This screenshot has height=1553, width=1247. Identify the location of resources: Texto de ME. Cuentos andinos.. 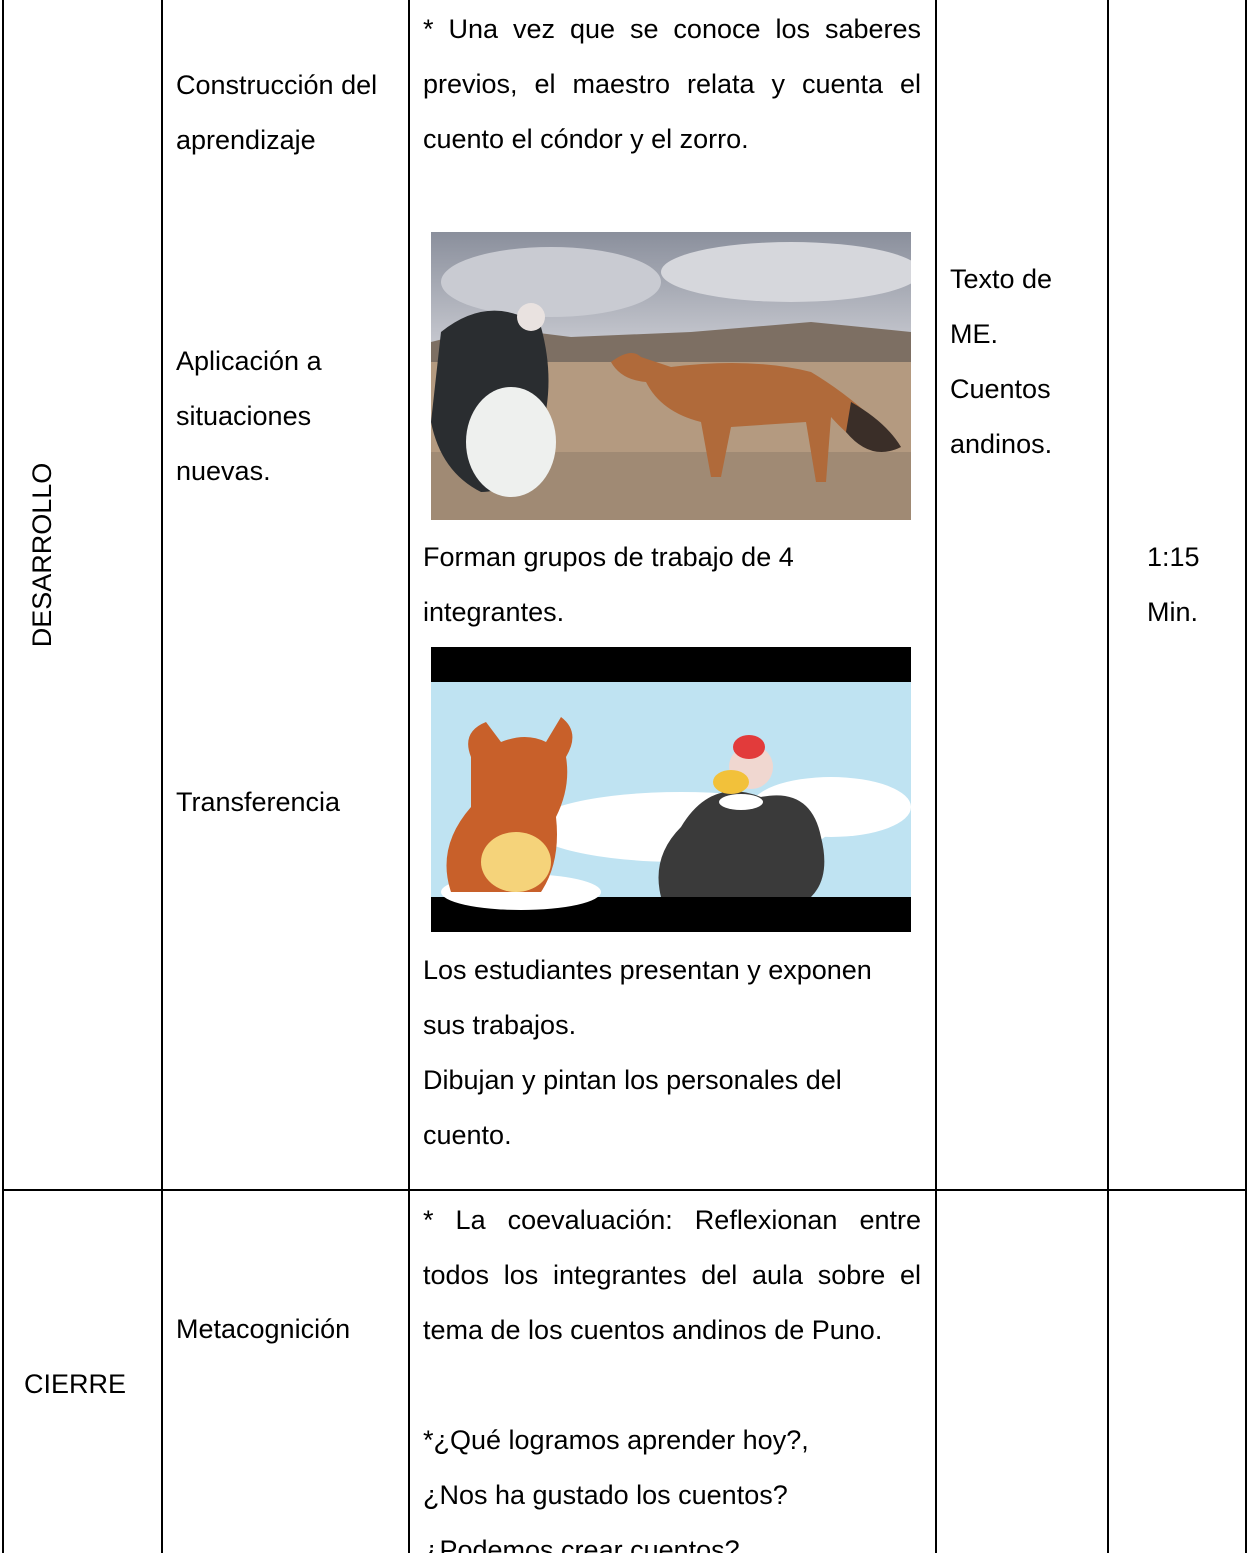
(1001, 361).